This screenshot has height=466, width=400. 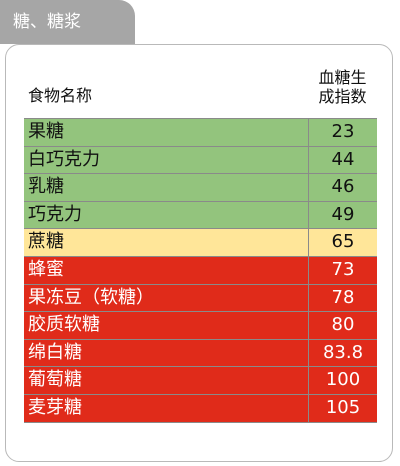 What do you see at coordinates (342, 242) in the screenshot?
I see `glycemic-index-cell: 65` at bounding box center [342, 242].